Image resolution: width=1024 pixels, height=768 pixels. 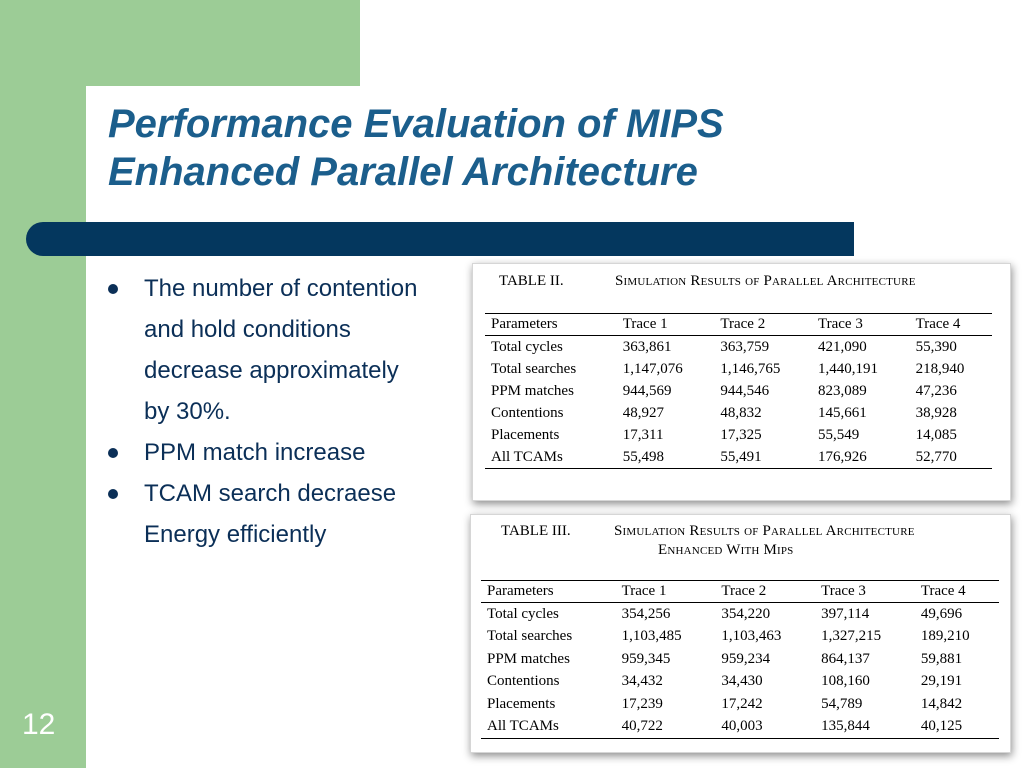 What do you see at coordinates (416, 124) in the screenshot?
I see `slide-title-line-1: Performance Evaluation of MIPS` at bounding box center [416, 124].